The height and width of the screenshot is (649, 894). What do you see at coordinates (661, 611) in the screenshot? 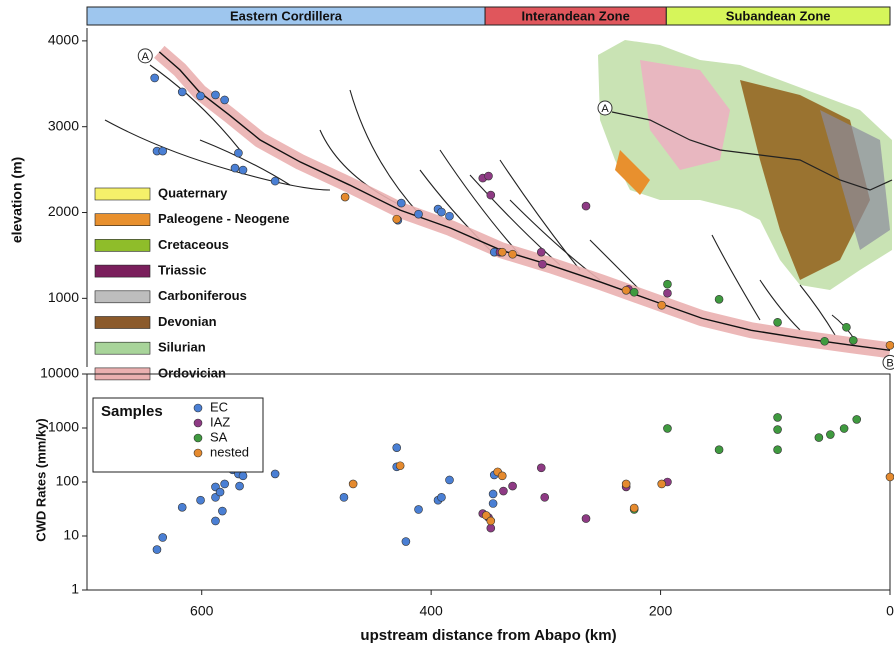
I see `x-tick-label: 200` at bounding box center [661, 611].